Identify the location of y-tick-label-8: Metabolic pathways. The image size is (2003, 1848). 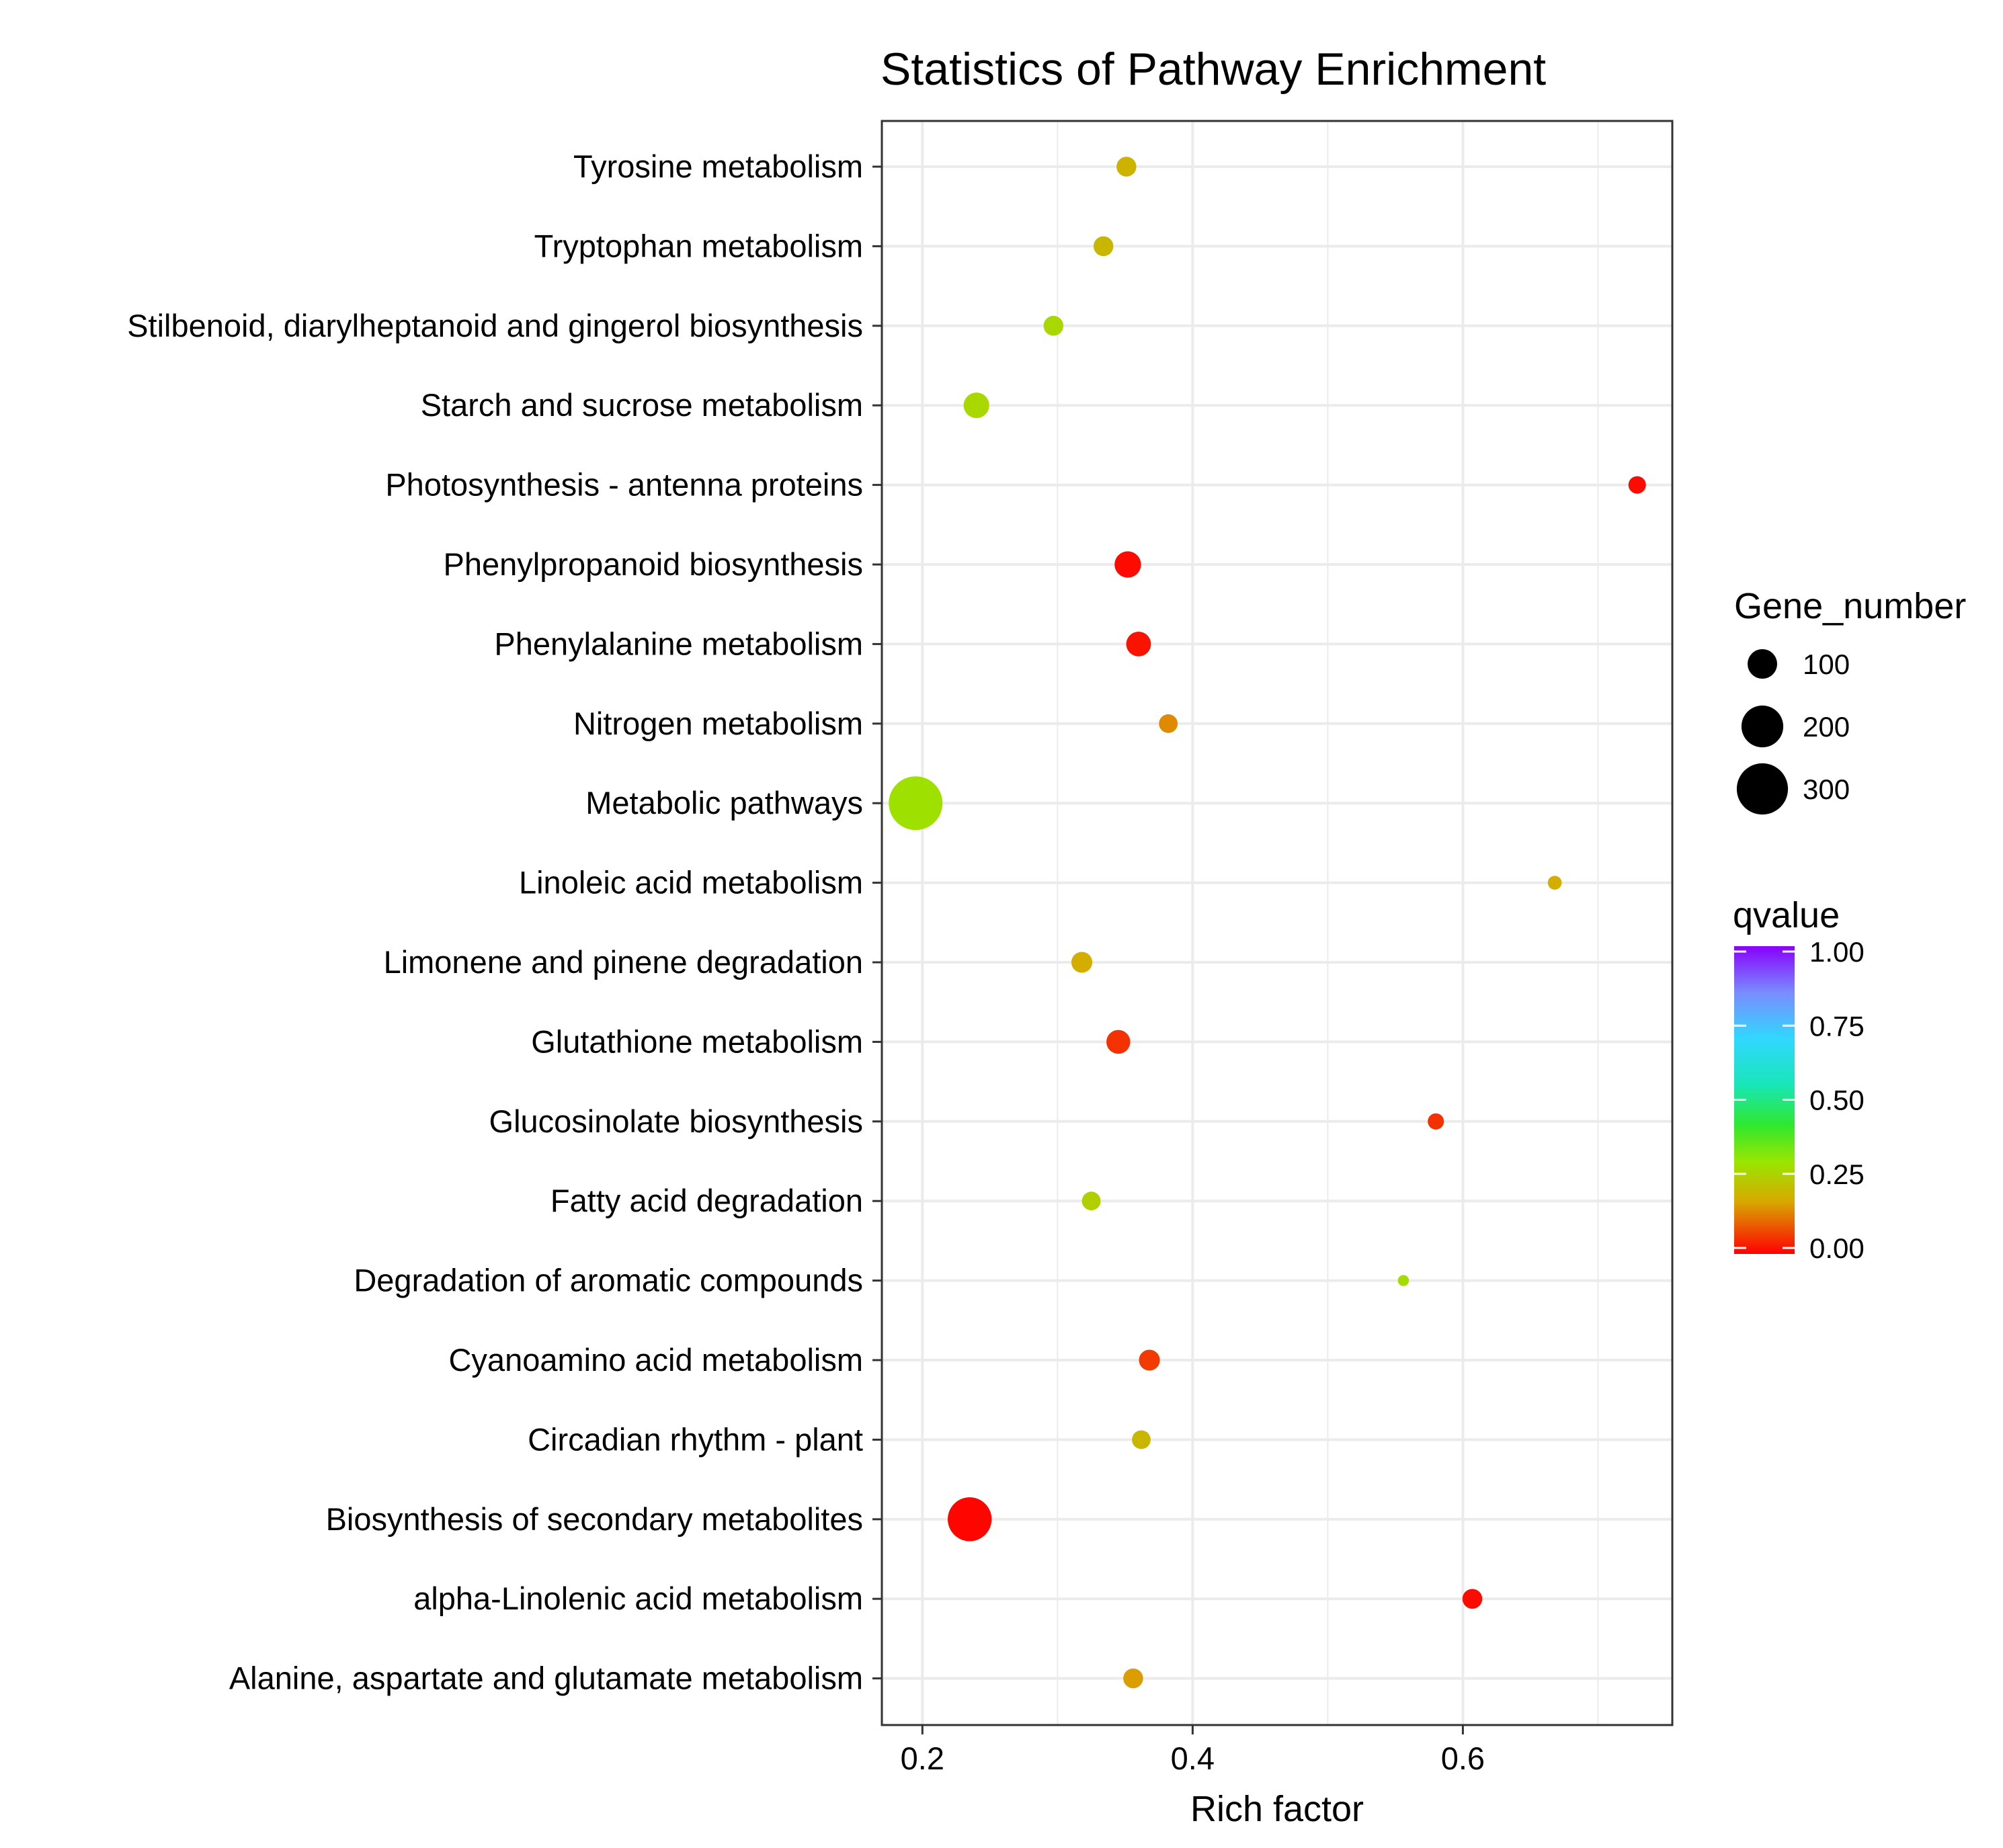
(724, 803).